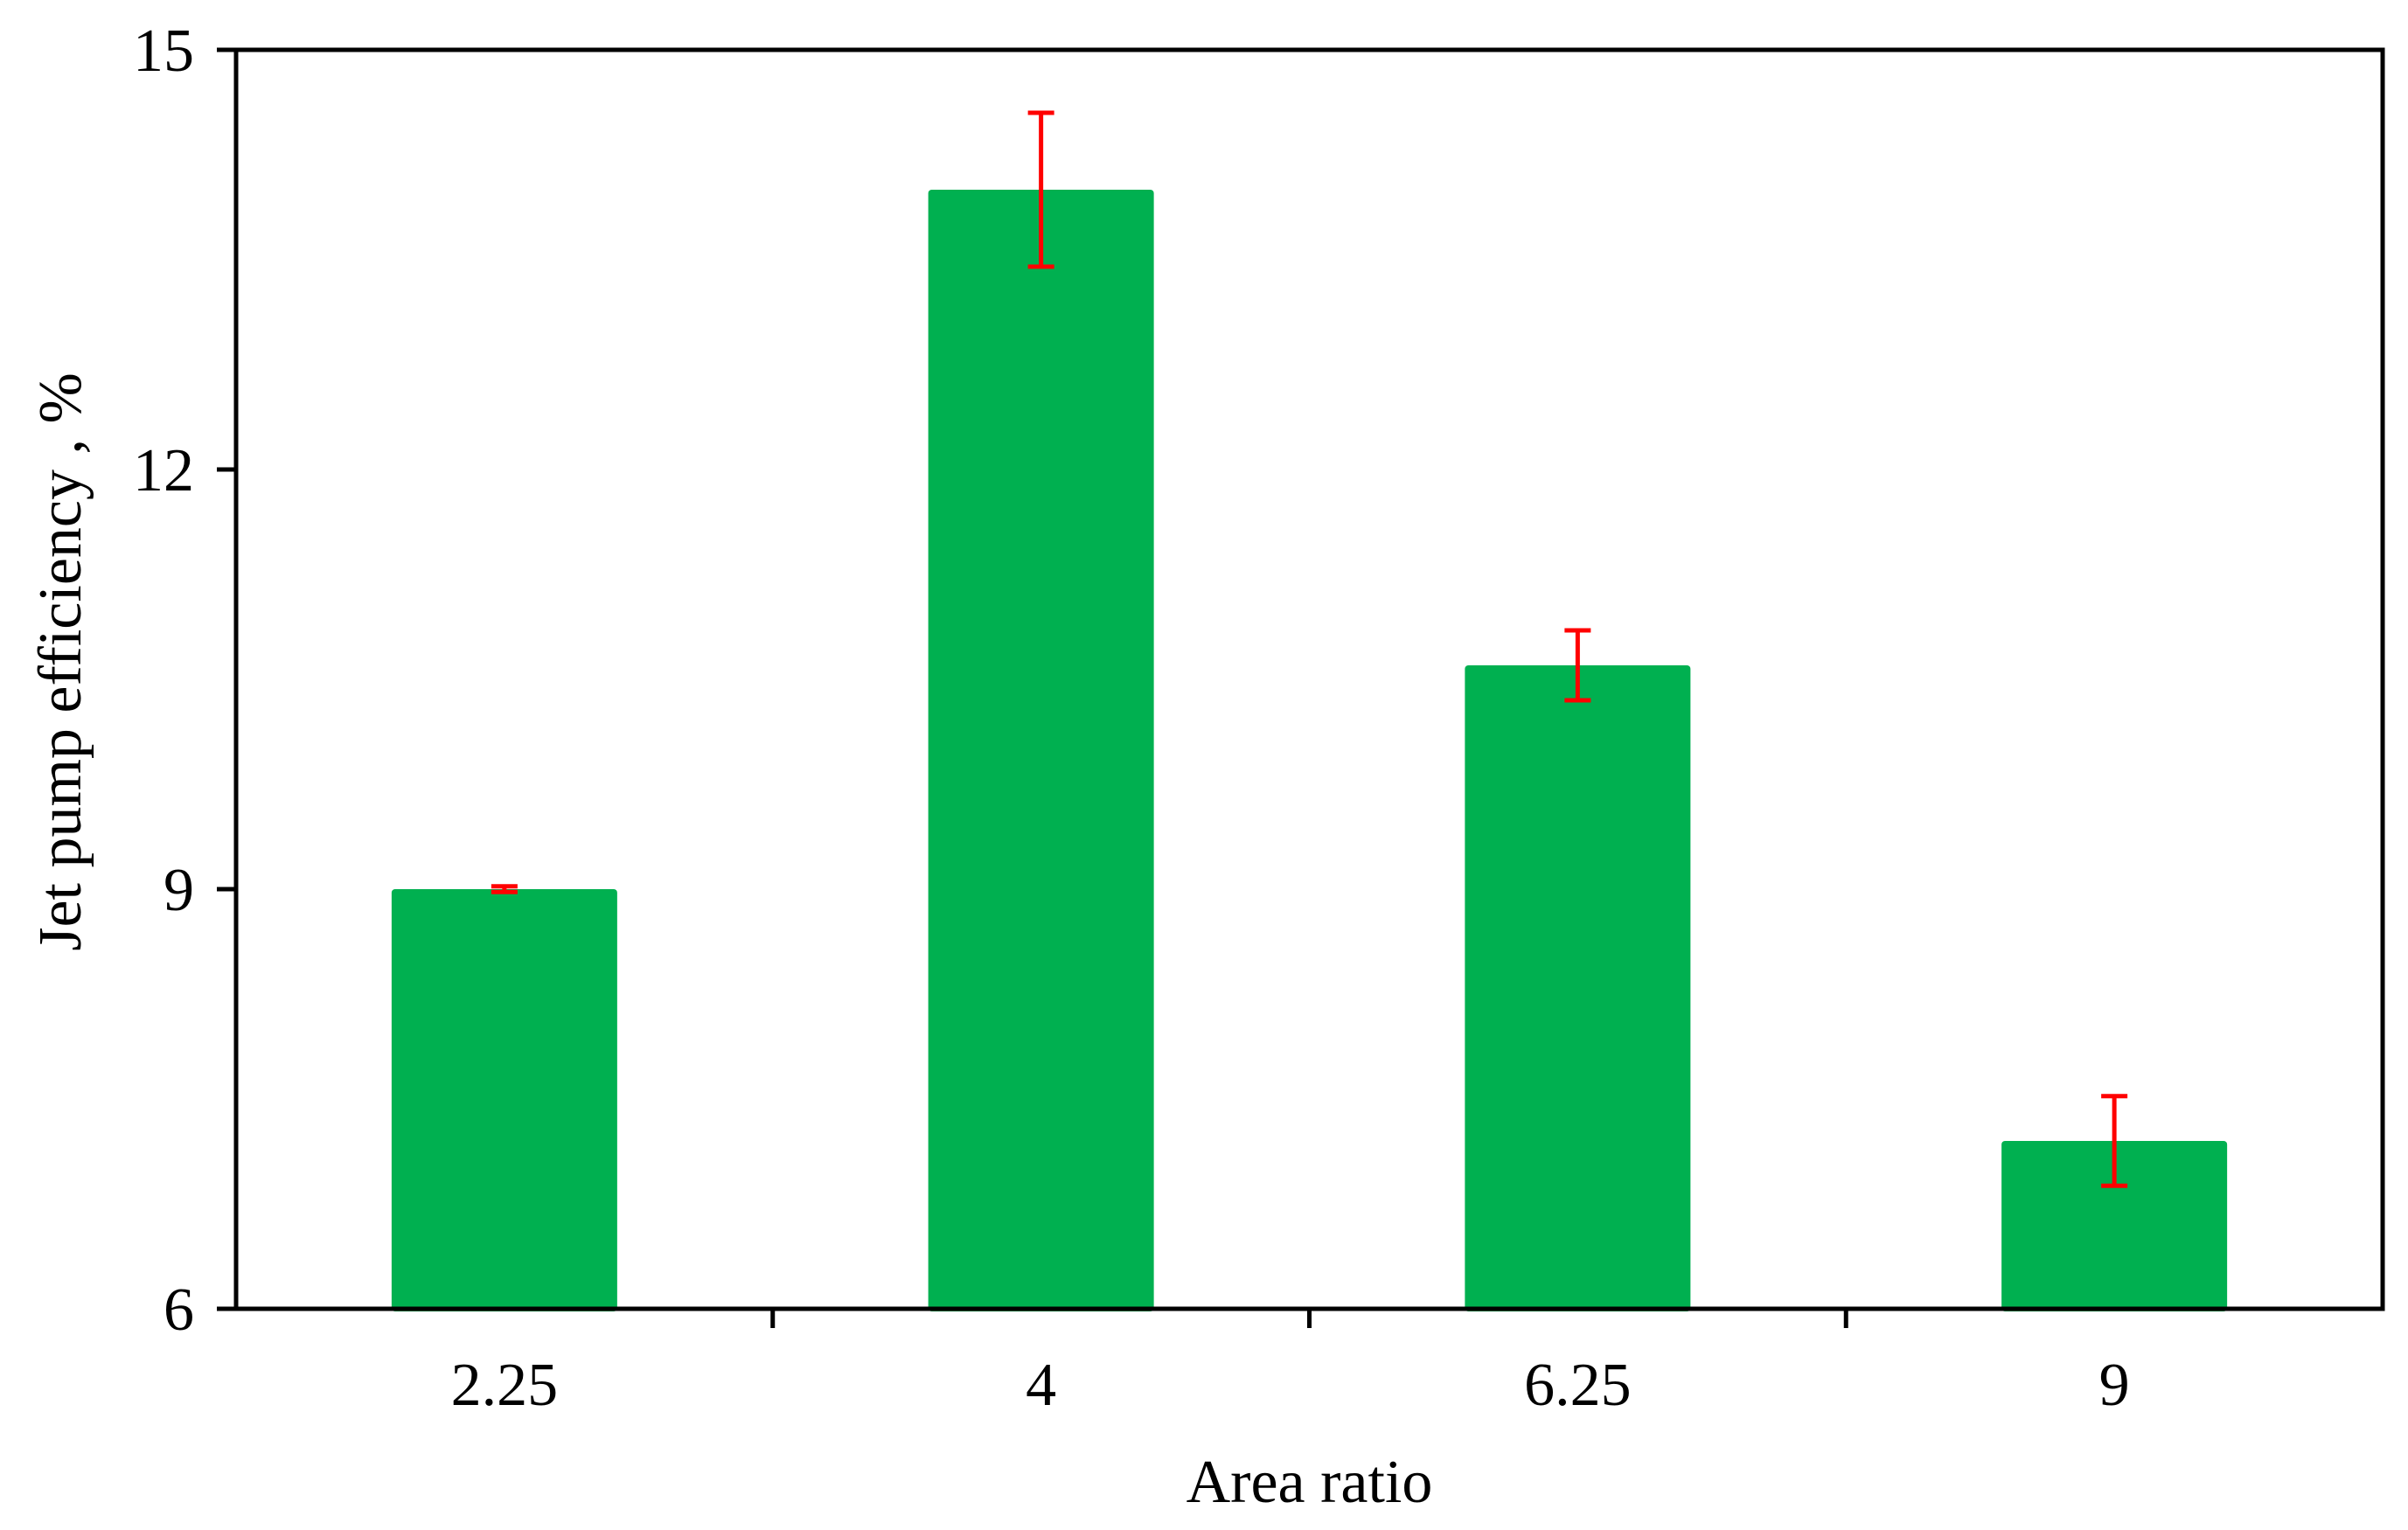  I want to click on x-tick-label: 2.25, so click(505, 1385).